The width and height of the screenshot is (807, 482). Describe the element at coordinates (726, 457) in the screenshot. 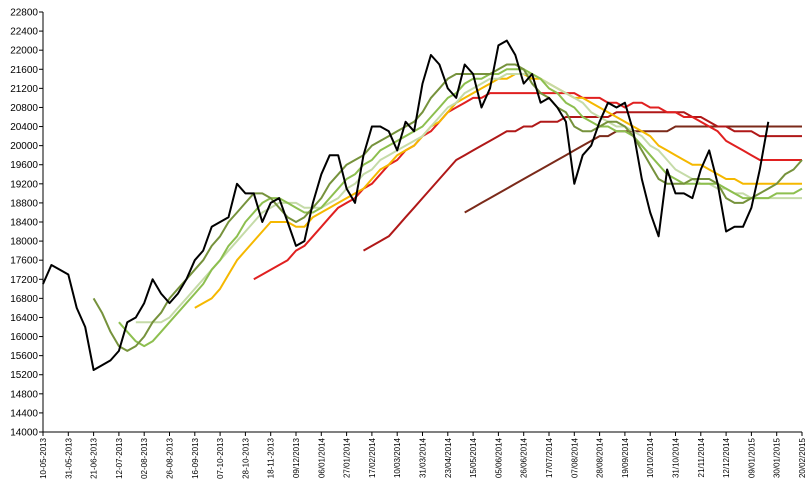

I see `x-tick-label: 12/12/2014` at that location.